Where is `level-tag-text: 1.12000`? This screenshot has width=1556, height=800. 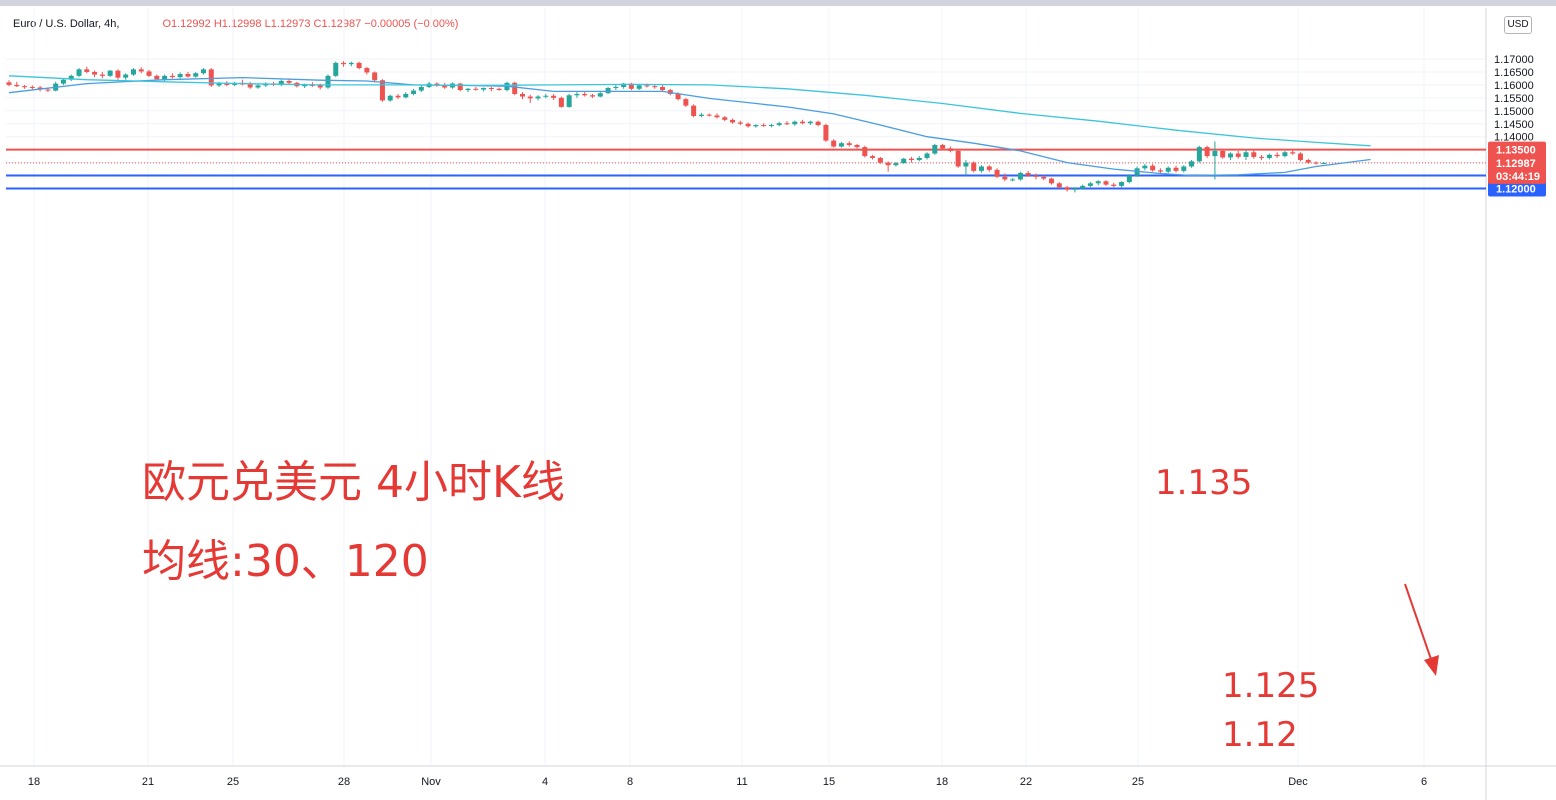
level-tag-text: 1.12000 is located at coordinates (1516, 190).